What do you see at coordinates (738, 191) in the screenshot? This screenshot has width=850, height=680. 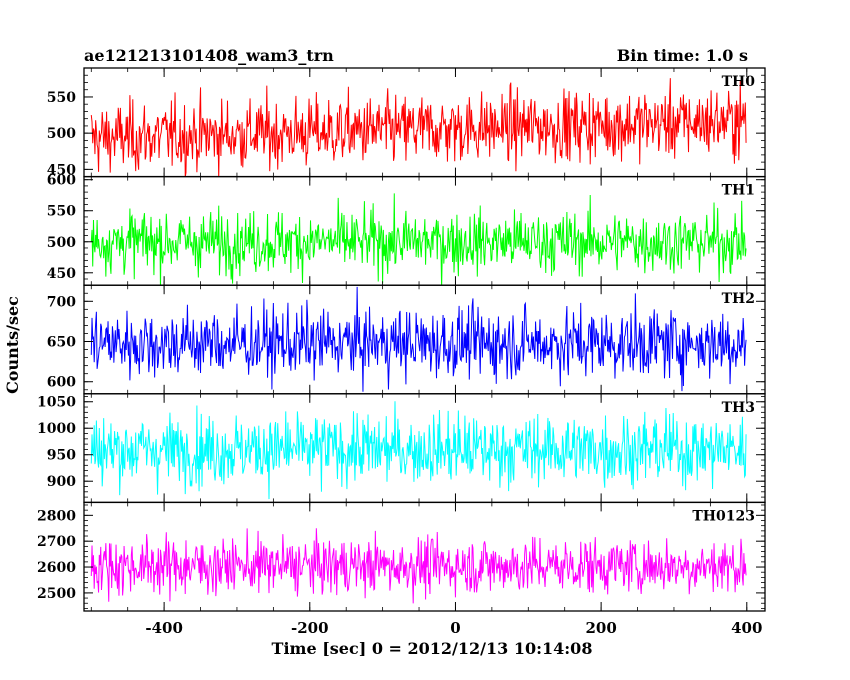 I see `panel-label: TH1` at bounding box center [738, 191].